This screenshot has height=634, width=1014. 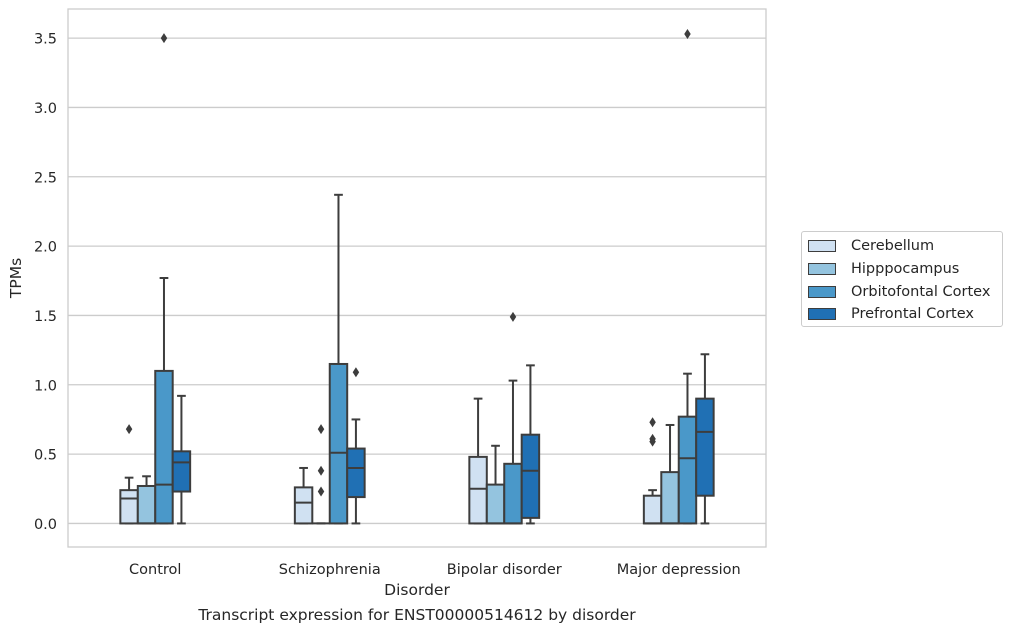 What do you see at coordinates (893, 246) in the screenshot?
I see `legend-label: Cerebellum` at bounding box center [893, 246].